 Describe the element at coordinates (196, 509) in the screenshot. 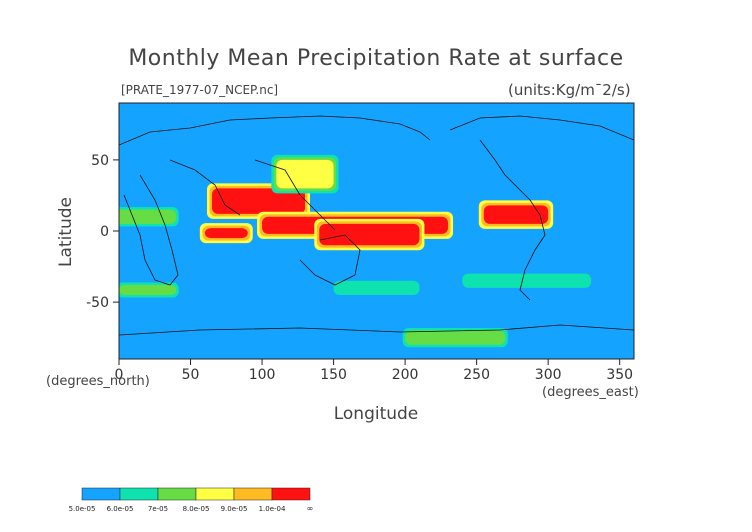

I see `colorbar-label-3: 8.0e-05` at that location.